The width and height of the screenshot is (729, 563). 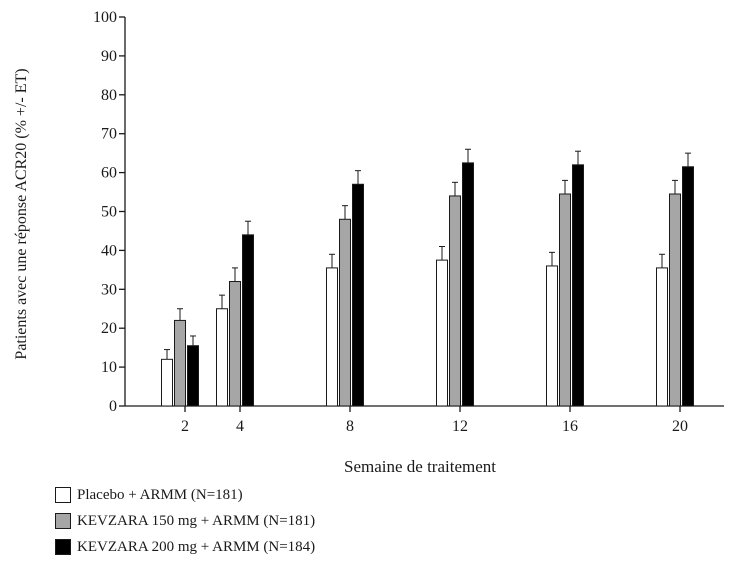 What do you see at coordinates (109, 367) in the screenshot?
I see `y-tick-label-10: 10` at bounding box center [109, 367].